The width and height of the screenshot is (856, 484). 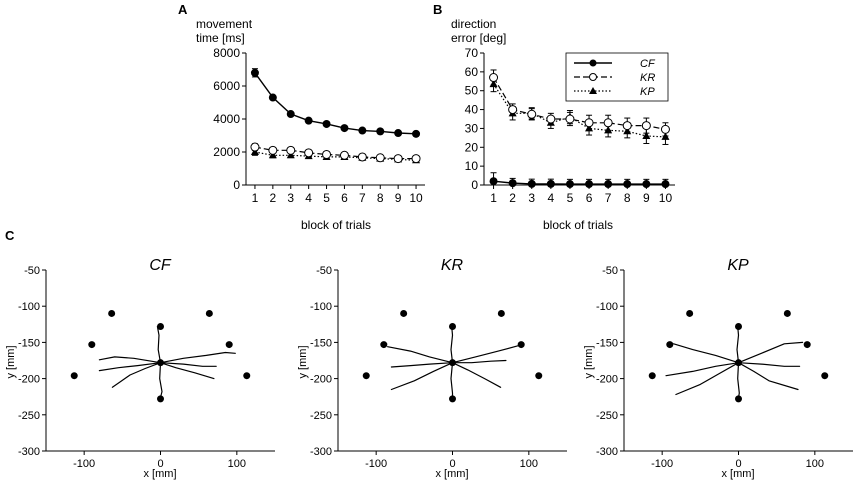 I want to click on legend-kr-label: KR, so click(x=647, y=78).